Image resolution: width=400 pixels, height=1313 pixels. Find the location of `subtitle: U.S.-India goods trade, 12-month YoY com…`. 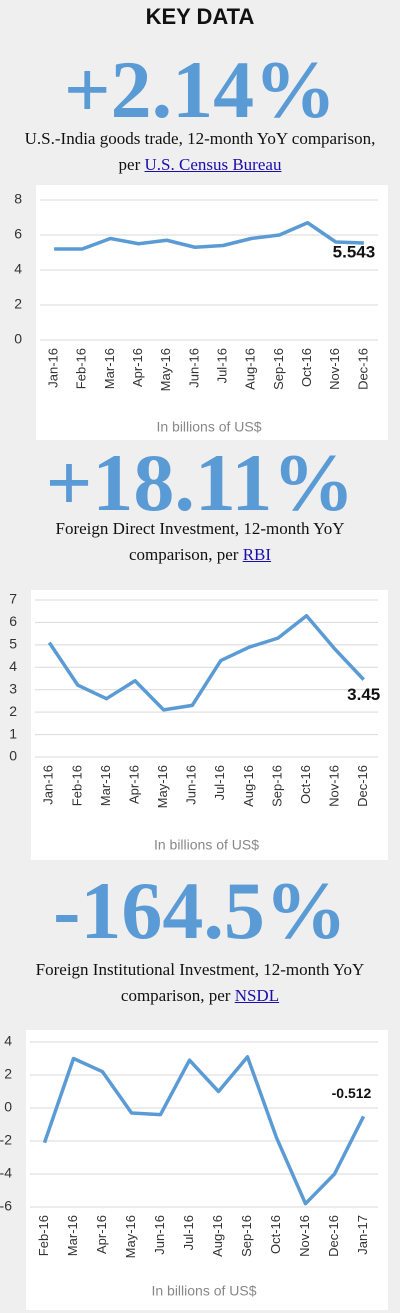

subtitle: U.S.-India goods trade, 12-month YoY com… is located at coordinates (200, 152).